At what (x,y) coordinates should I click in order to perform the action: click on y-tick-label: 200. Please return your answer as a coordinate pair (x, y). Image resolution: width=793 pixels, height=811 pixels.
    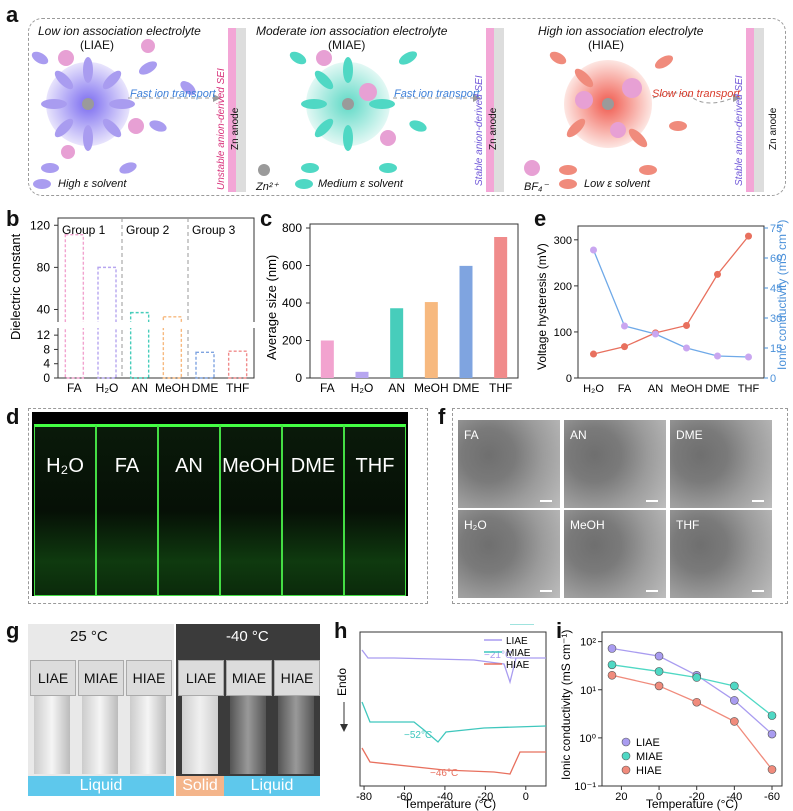
    Looking at the image, I should click on (292, 341).